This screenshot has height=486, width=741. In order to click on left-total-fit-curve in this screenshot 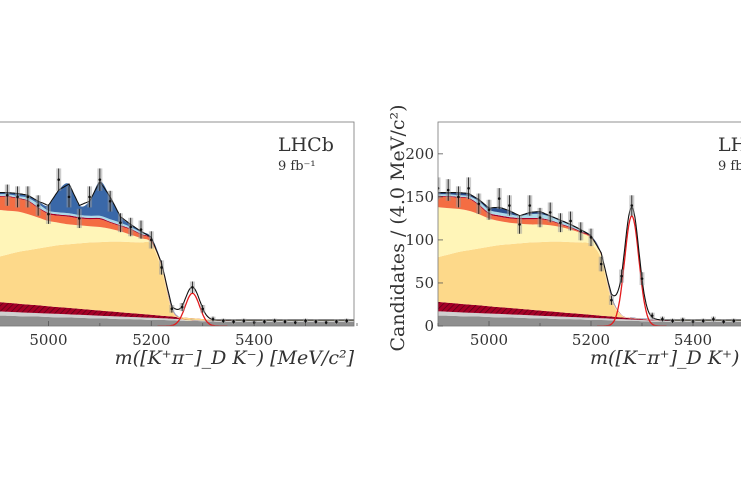, I will do `click(177, 250)`.